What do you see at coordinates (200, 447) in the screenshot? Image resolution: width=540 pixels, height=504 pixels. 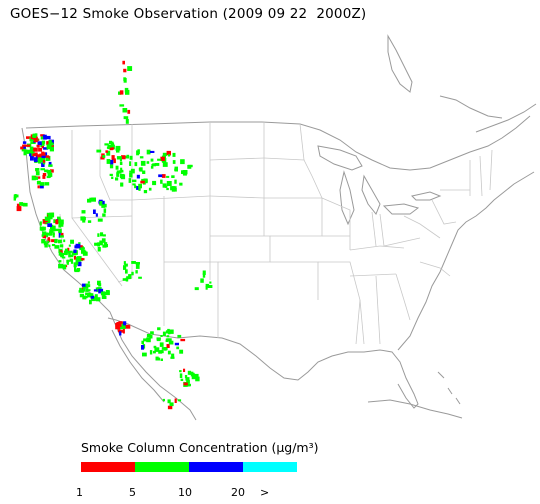 I see `legend-title: Smoke Column Concentration (μg/m³)` at bounding box center [200, 447].